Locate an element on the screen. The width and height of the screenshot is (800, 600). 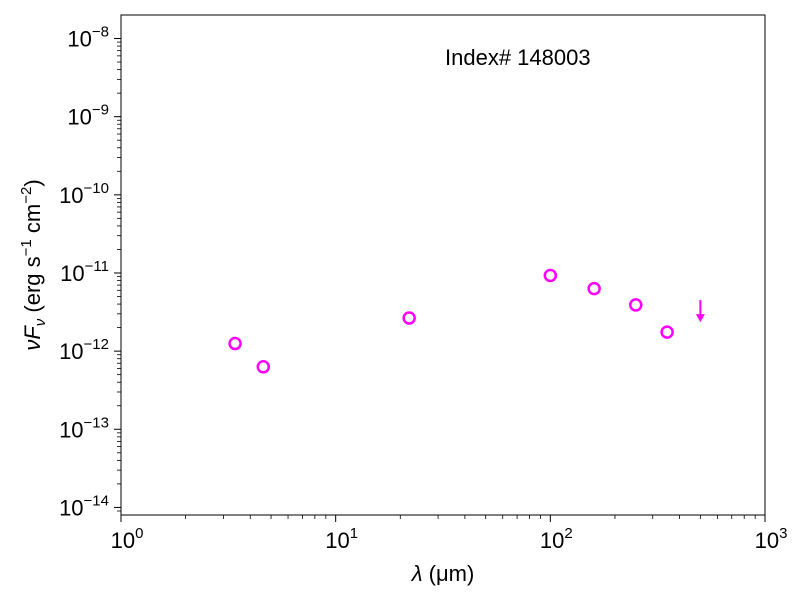
y-axis-label: νFν (erg s−1 cm−2) is located at coordinates (33, 264).